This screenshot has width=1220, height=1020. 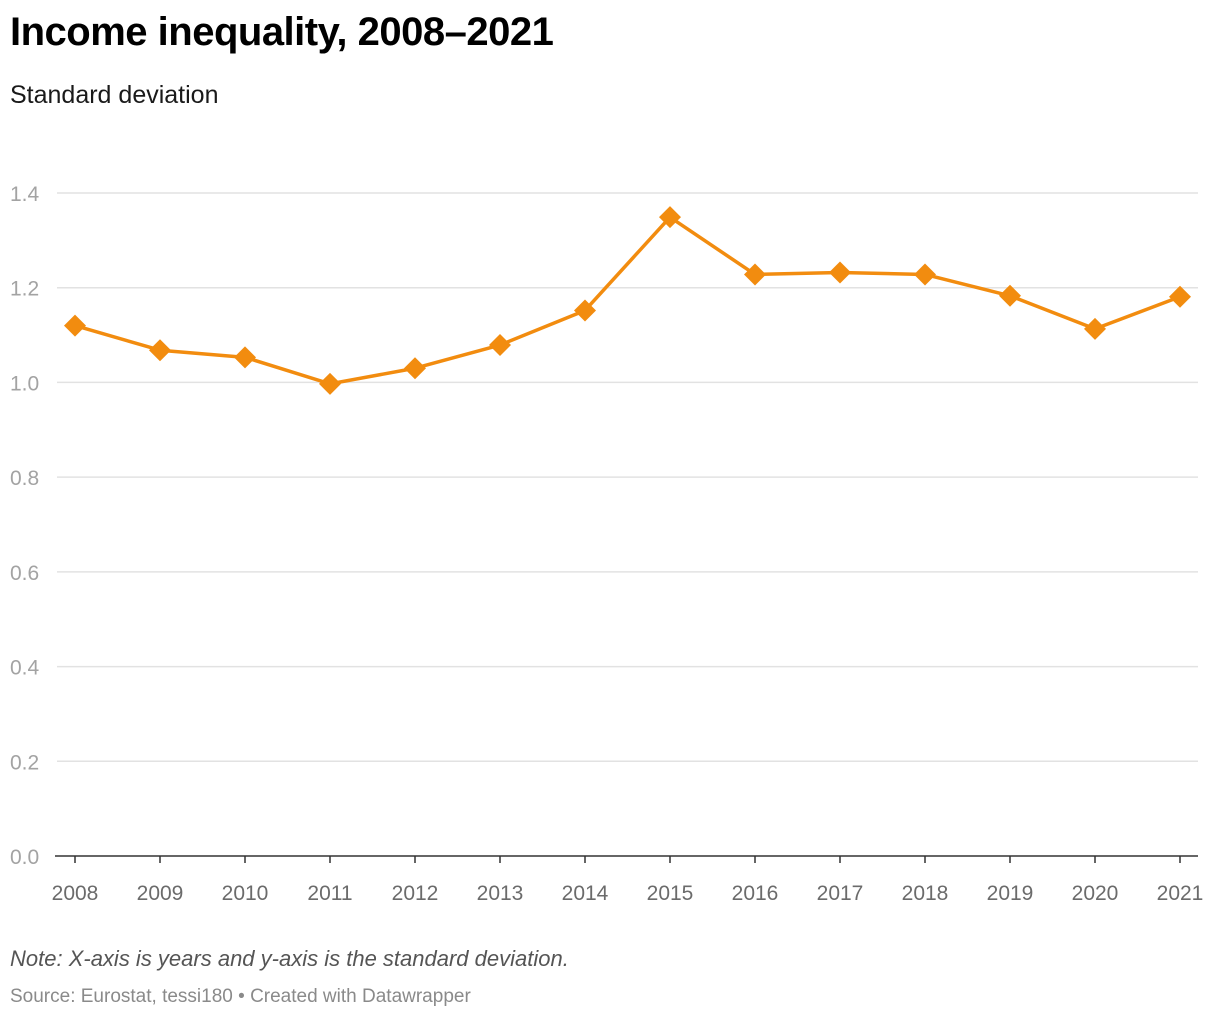 I want to click on y-tick-label: 0.8, so click(x=24, y=478).